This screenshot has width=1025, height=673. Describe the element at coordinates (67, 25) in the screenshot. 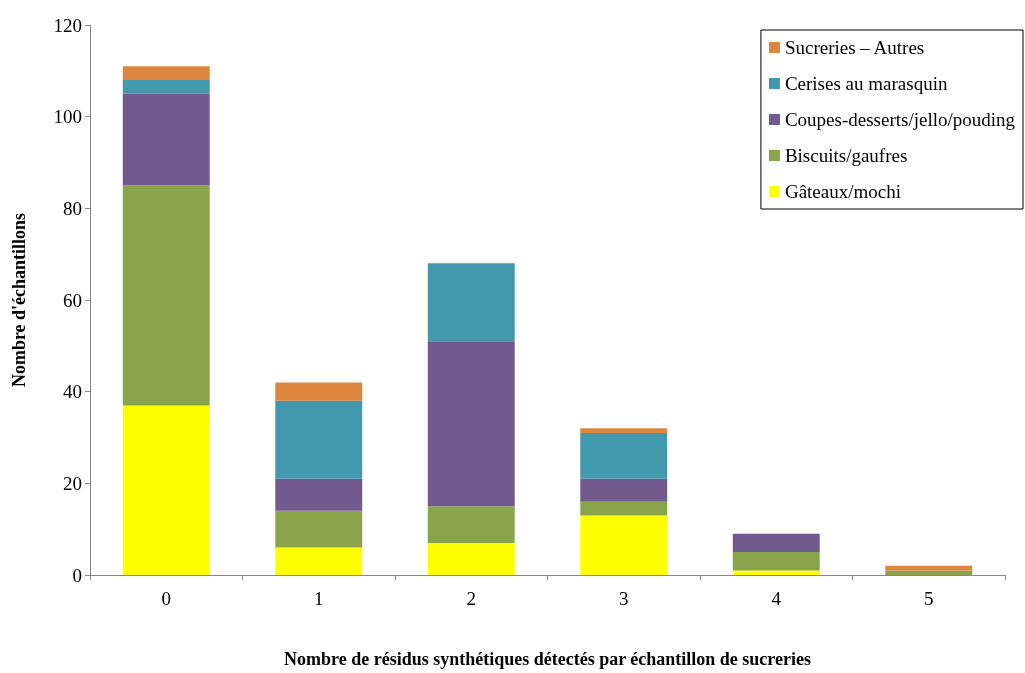

I see `y-tick-label: 120` at that location.